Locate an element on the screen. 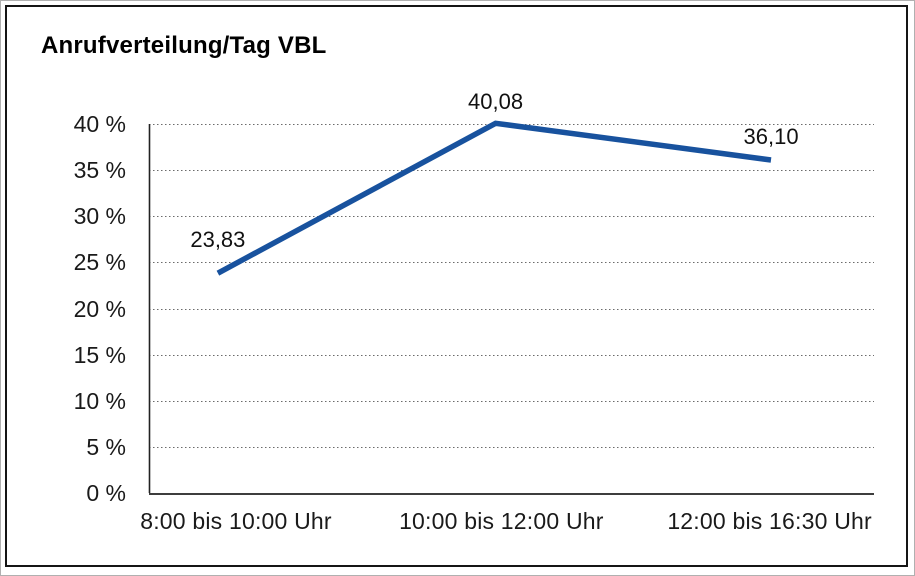 The image size is (915, 576). x-category-label-1: 10:00 bis 12:00 Uhr is located at coordinates (501, 521).